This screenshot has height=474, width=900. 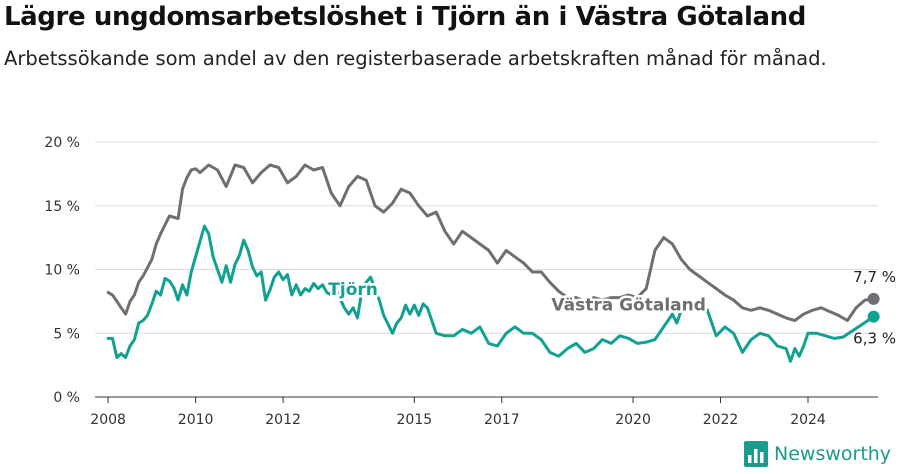 What do you see at coordinates (874, 339) in the screenshot?
I see `end-value-label: 6,3 %` at bounding box center [874, 339].